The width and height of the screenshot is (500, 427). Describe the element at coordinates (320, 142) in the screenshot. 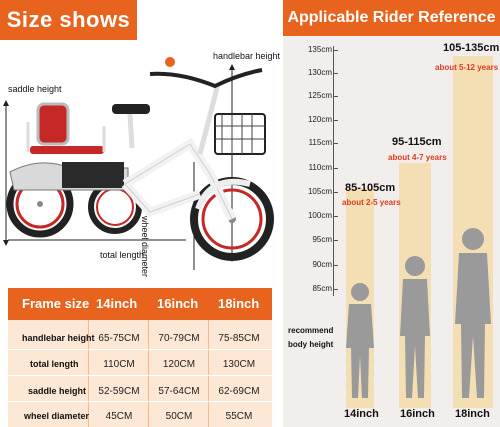

I see `scale-tick-label: 115cm` at that location.